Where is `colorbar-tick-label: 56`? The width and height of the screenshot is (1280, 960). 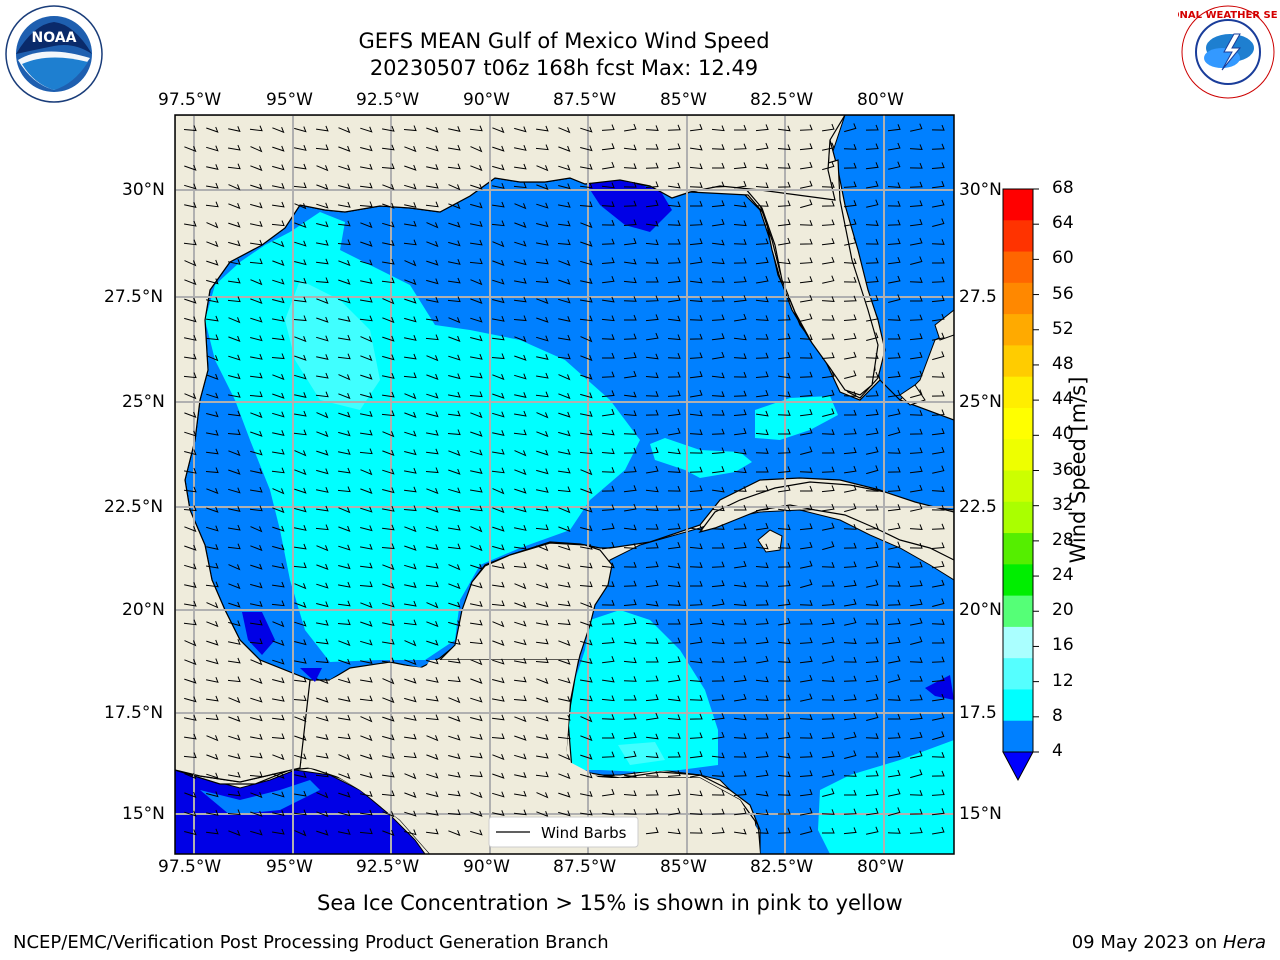
colorbar-tick-label: 56 is located at coordinates (1063, 293).